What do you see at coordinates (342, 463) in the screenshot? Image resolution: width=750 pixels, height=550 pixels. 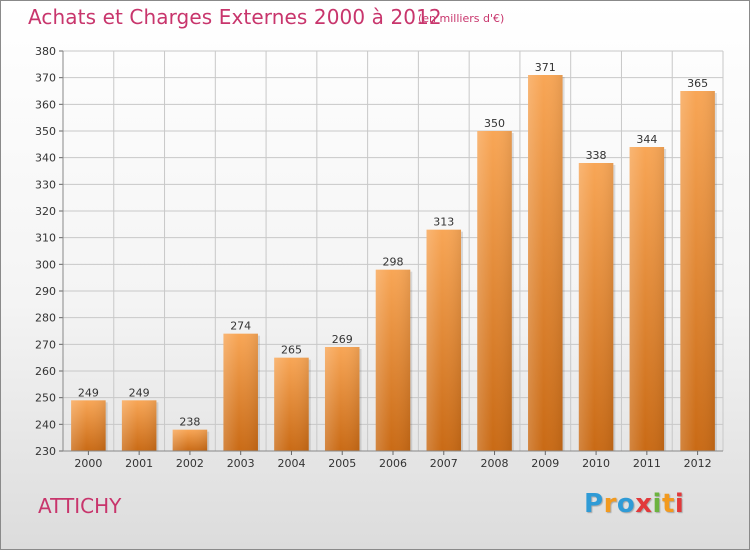 I see `x-tick-label: 2005` at bounding box center [342, 463].